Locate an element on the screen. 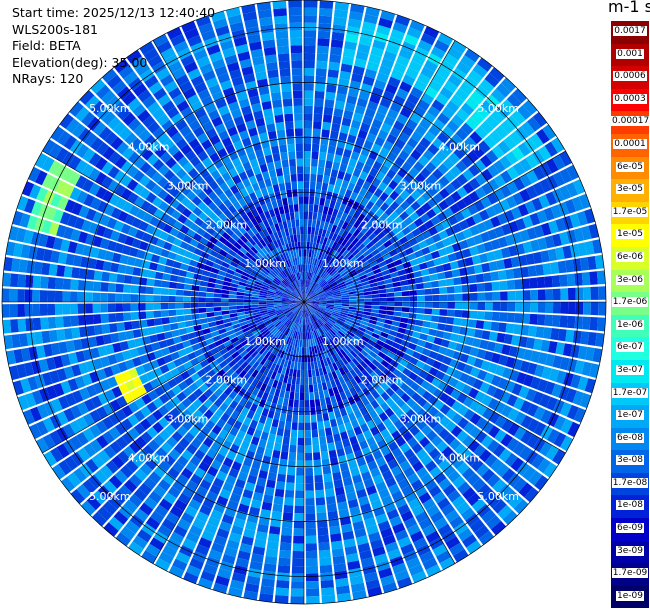 The image size is (650, 610). azimuth-spoke is located at coordinates (434, 226).